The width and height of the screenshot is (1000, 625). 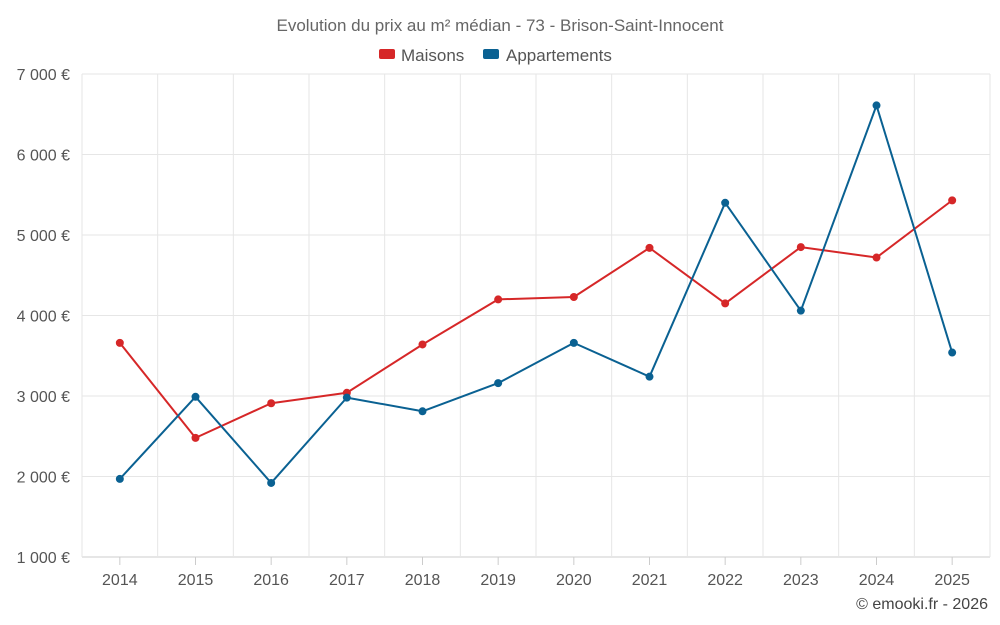 What do you see at coordinates (43, 397) in the screenshot?
I see `y-tick-label: 3 000 €` at bounding box center [43, 397].